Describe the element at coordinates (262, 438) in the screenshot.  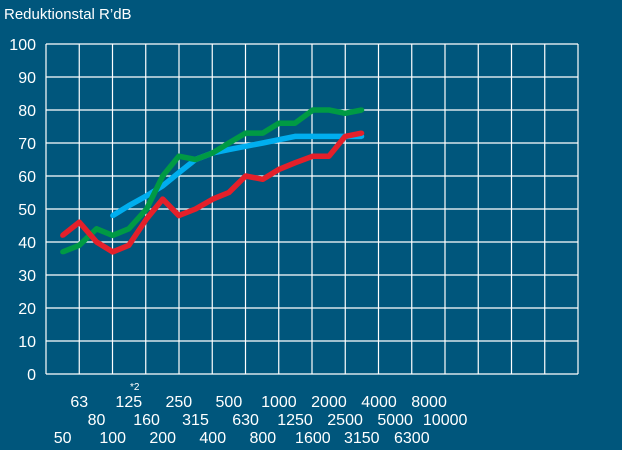
I see `x-tick-label: 800` at that location.